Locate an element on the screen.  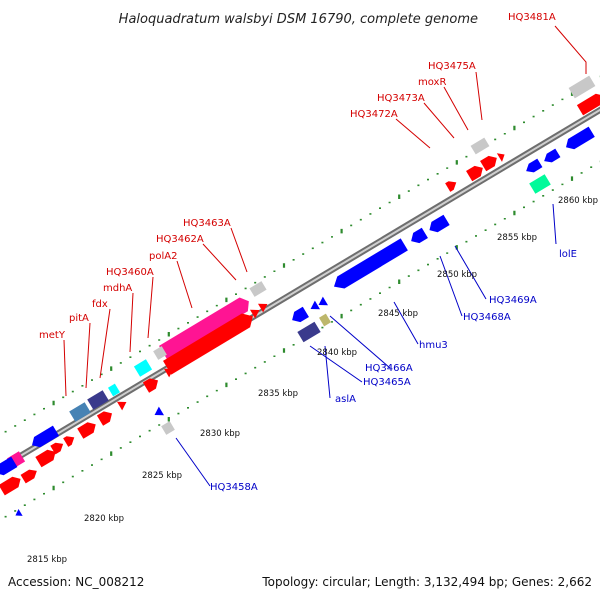
gene-metY is located at coordinates (80, 412).